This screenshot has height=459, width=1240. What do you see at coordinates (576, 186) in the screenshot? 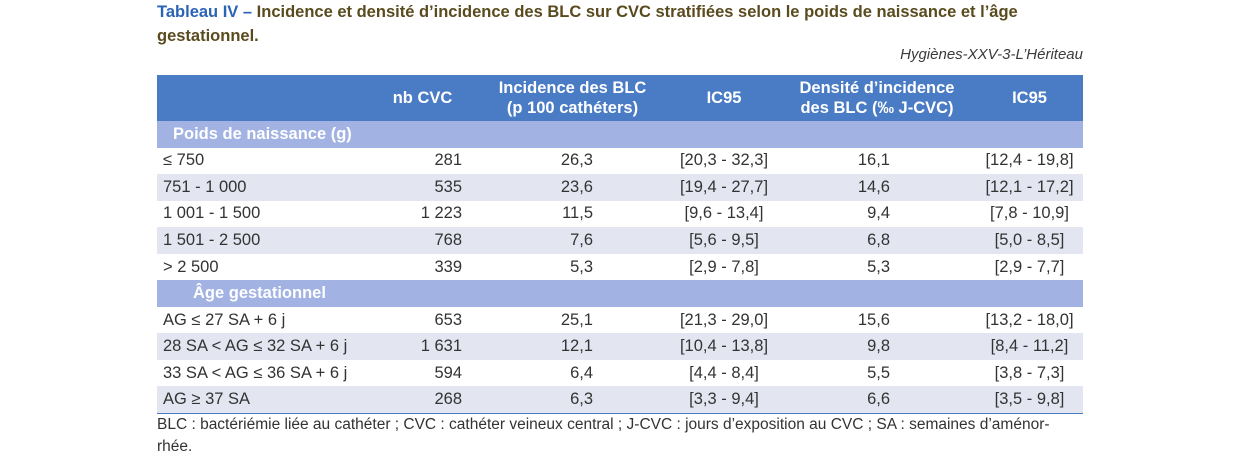
I see `cell-incidence: 23,6` at bounding box center [576, 186].